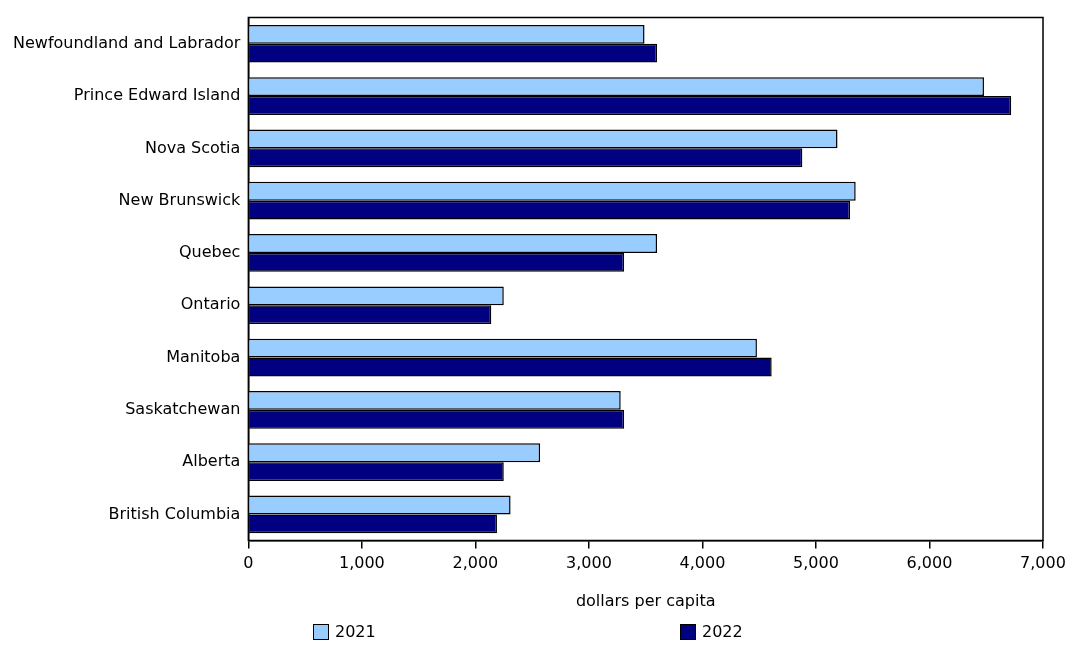 The image size is (1073, 649). What do you see at coordinates (722, 631) in the screenshot?
I see `legend-label: 2022` at bounding box center [722, 631].